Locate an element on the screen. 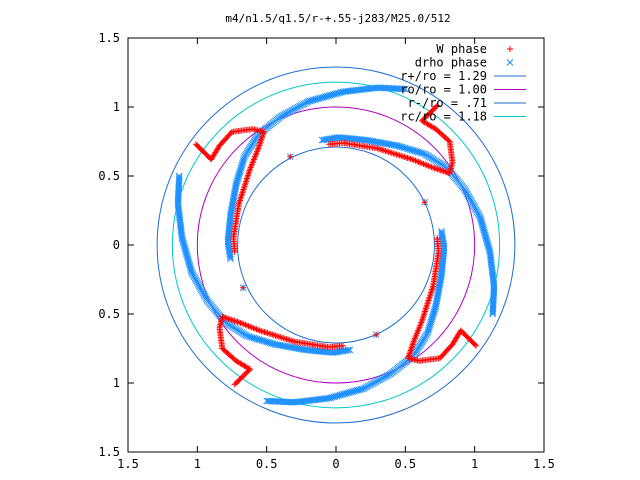  legend-label: W phase is located at coordinates (461, 49).